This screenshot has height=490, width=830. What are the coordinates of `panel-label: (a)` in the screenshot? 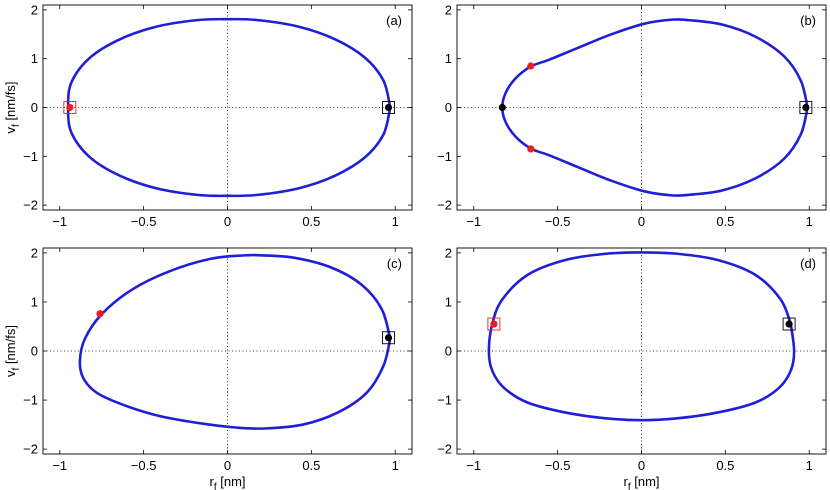 It's located at (394, 20).